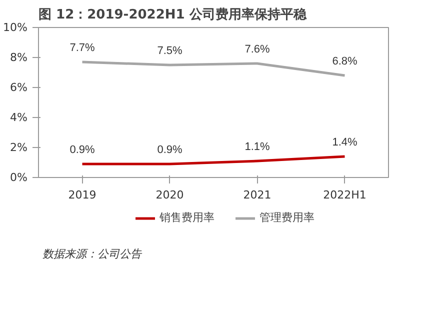  I want to click on y-tick-label: 4%, so click(19, 117).